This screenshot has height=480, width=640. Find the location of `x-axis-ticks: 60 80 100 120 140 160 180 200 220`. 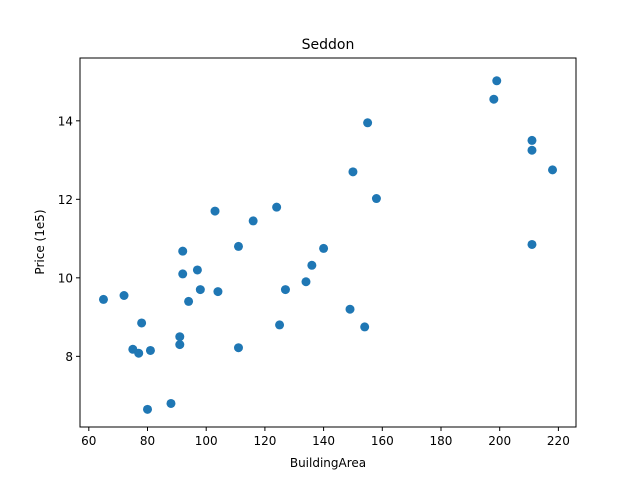

x-axis-ticks: 60 80 100 120 140 160 180 200 220 is located at coordinates (325, 437).